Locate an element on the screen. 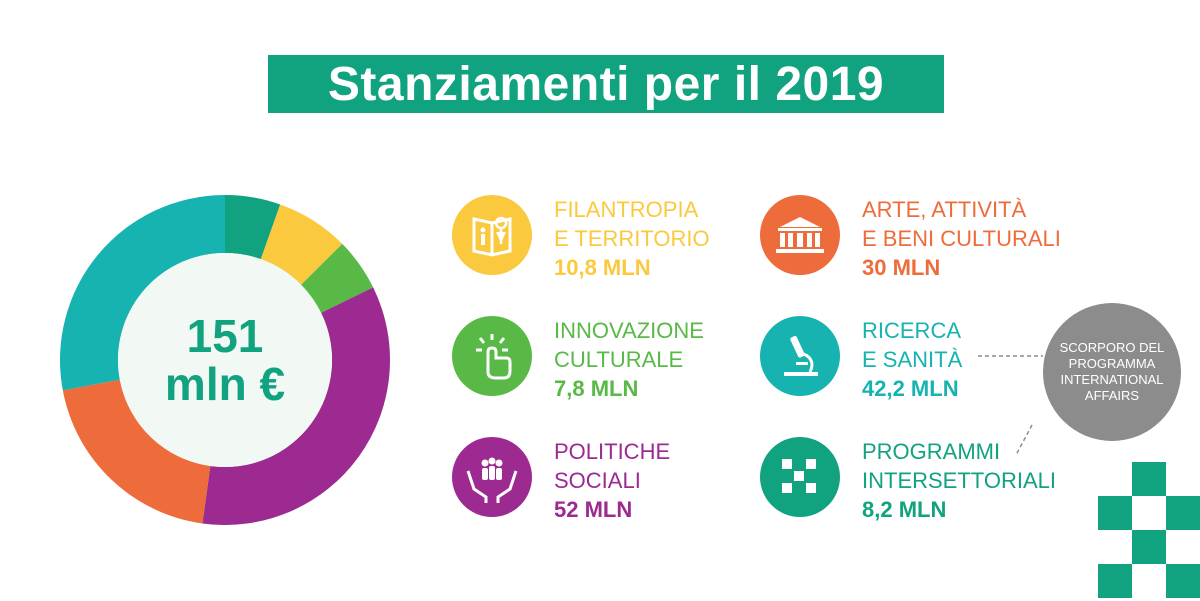 The width and height of the screenshot is (1200, 601). touch-hand-icon is located at coordinates (492, 356).